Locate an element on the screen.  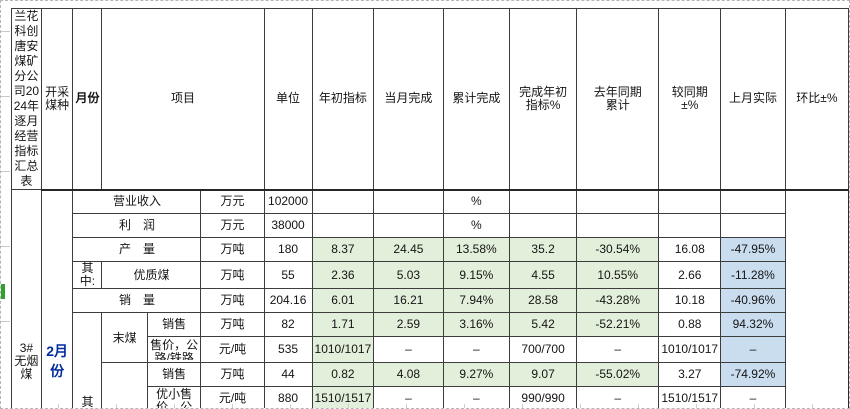
cell-lump-coal-sales-last-year-cumulative: 9.07 is located at coordinates (543, 374).